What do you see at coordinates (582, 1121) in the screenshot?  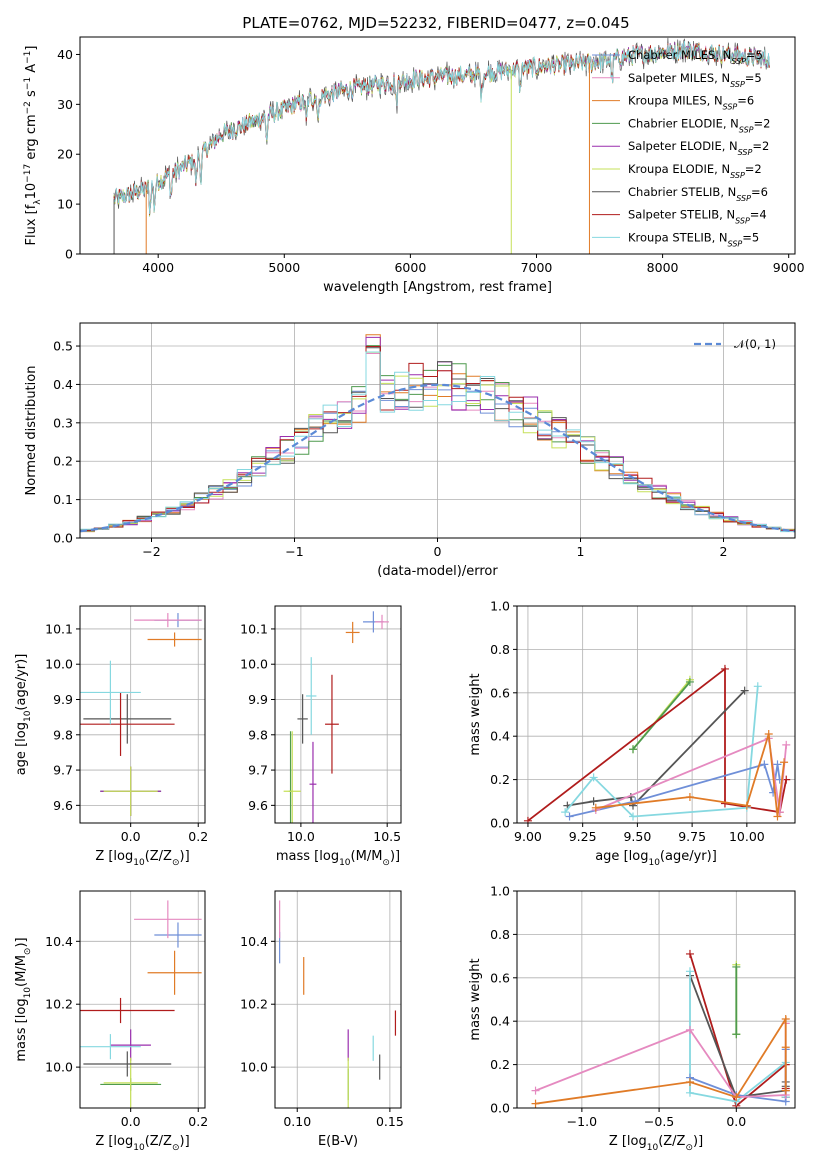 I see `x-tick-label: −1.0` at bounding box center [582, 1121].